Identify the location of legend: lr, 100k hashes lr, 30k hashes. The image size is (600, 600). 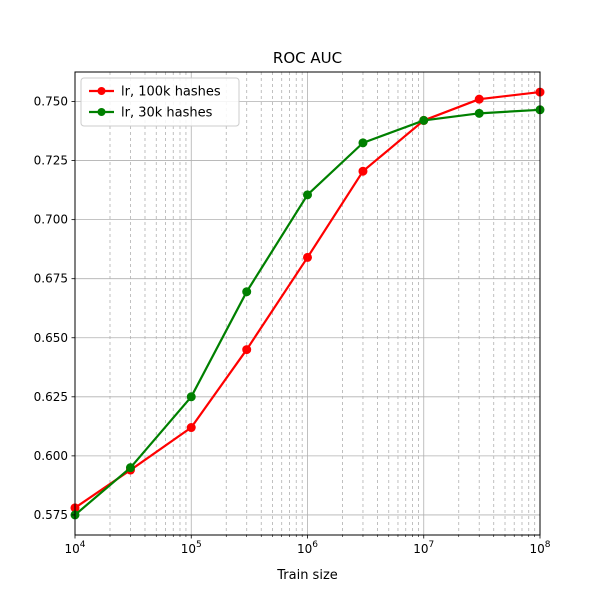
(160, 102).